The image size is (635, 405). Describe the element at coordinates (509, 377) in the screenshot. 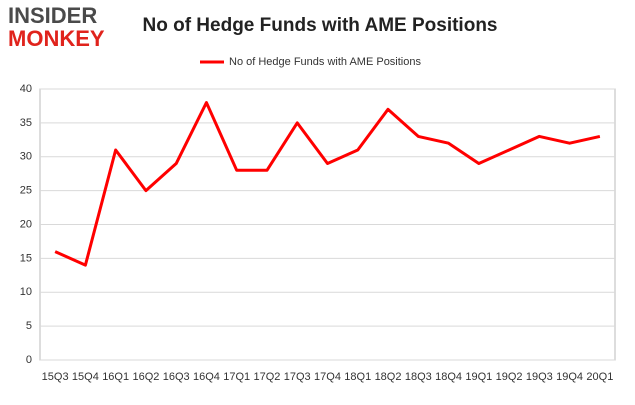

I see `x-tick-label: 19Q2` at that location.